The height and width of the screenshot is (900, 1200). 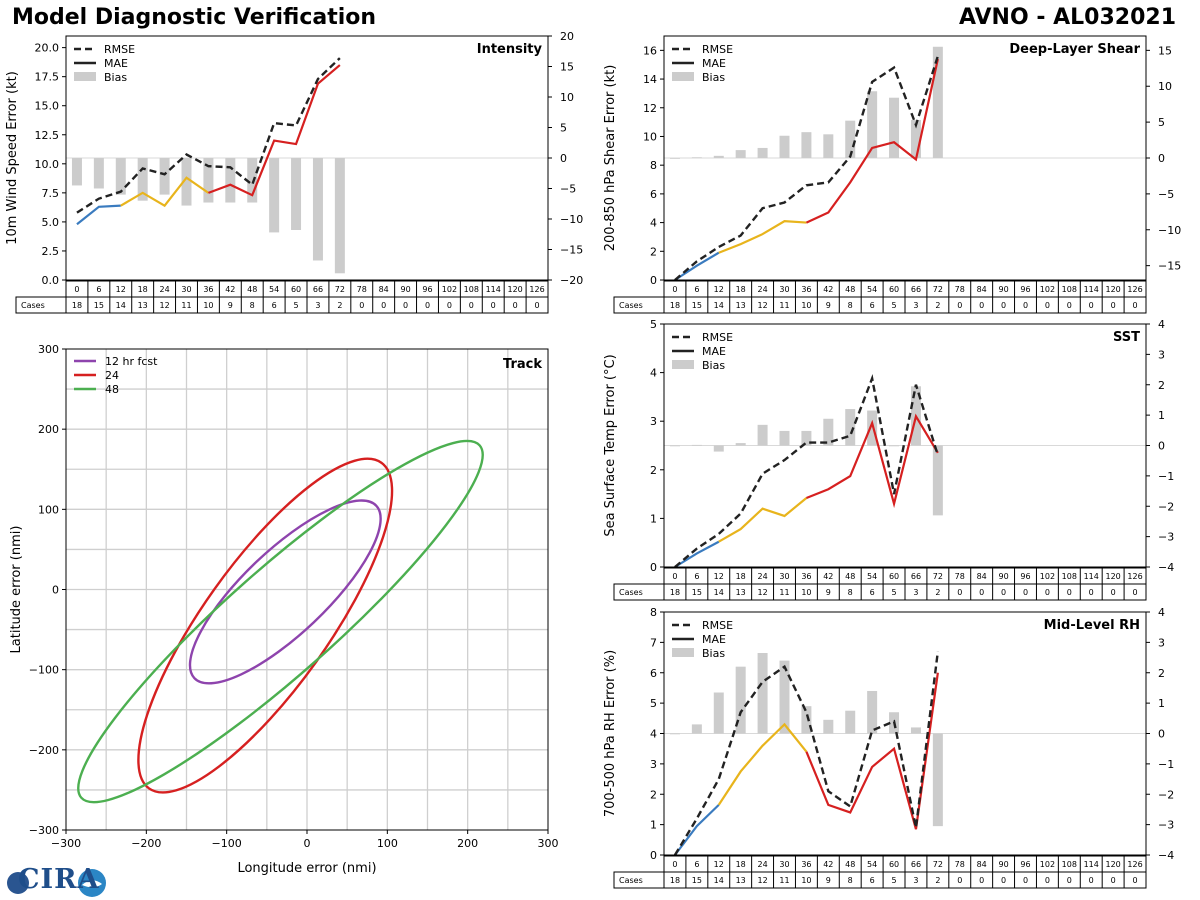 What do you see at coordinates (44, 670) in the screenshot?
I see `track-ytick-label: −100` at bounding box center [44, 670].